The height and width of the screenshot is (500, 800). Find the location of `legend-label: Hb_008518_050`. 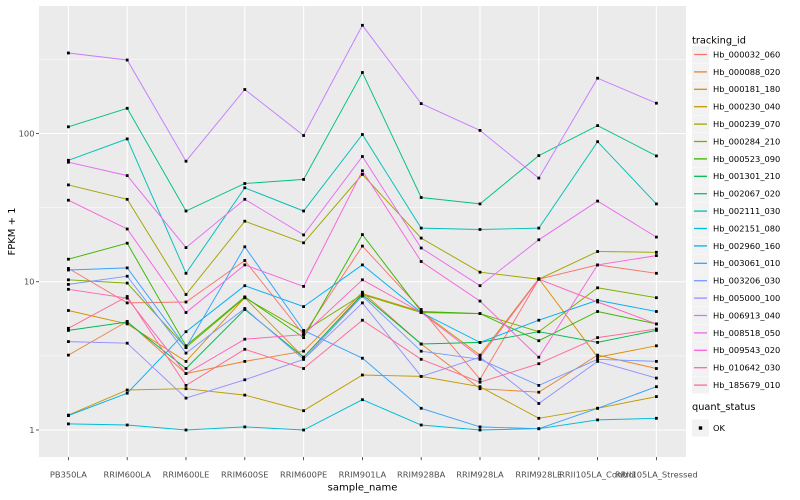

legend-label: Hb_008518_050 is located at coordinates (746, 333).